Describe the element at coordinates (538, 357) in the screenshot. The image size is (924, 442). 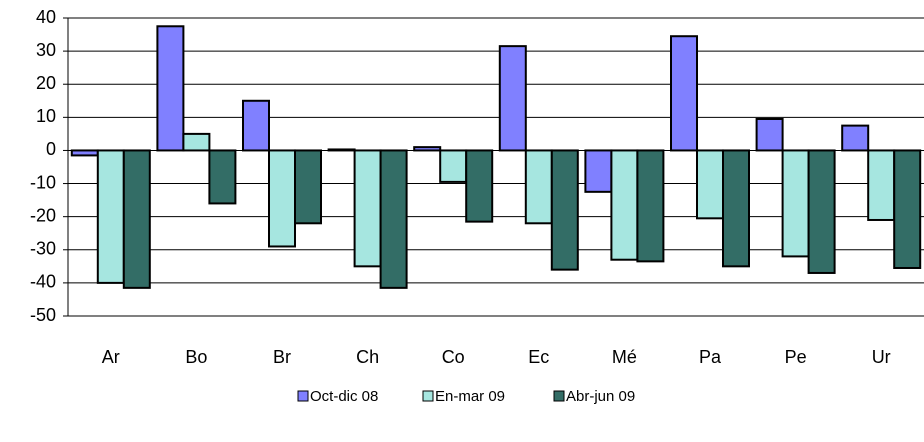
I see `x-tick-label: Ec` at that location.